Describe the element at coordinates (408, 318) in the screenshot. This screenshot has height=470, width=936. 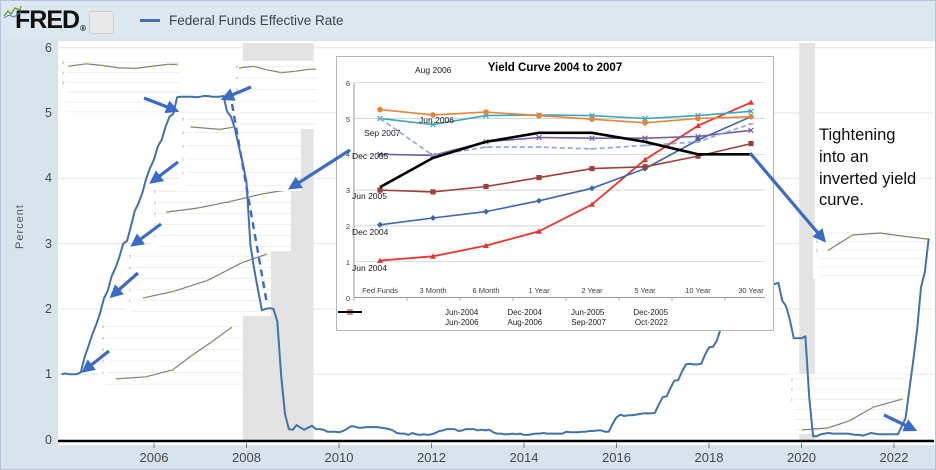
I see `inset-legend-item: Jun-2006` at that location.